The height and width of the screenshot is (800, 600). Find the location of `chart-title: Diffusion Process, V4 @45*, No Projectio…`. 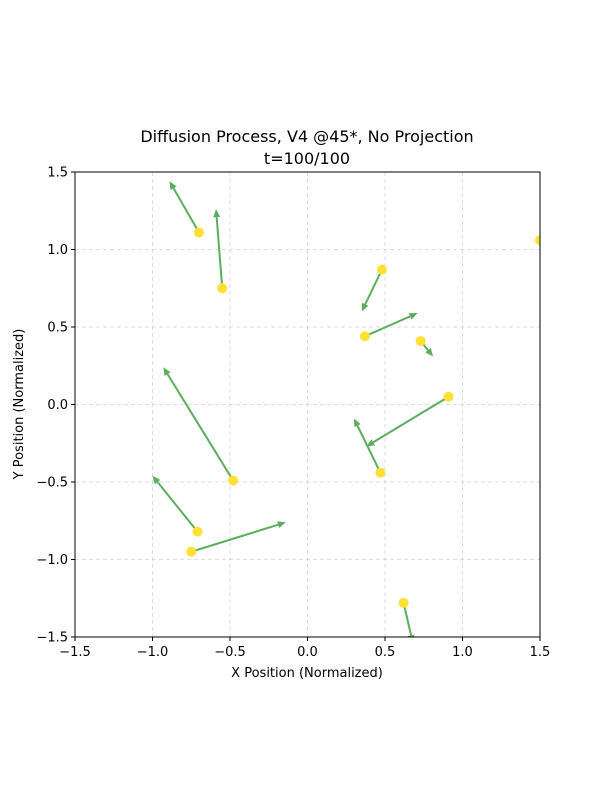

chart-title: Diffusion Process, V4 @45*, No Projectio… is located at coordinates (306, 136).